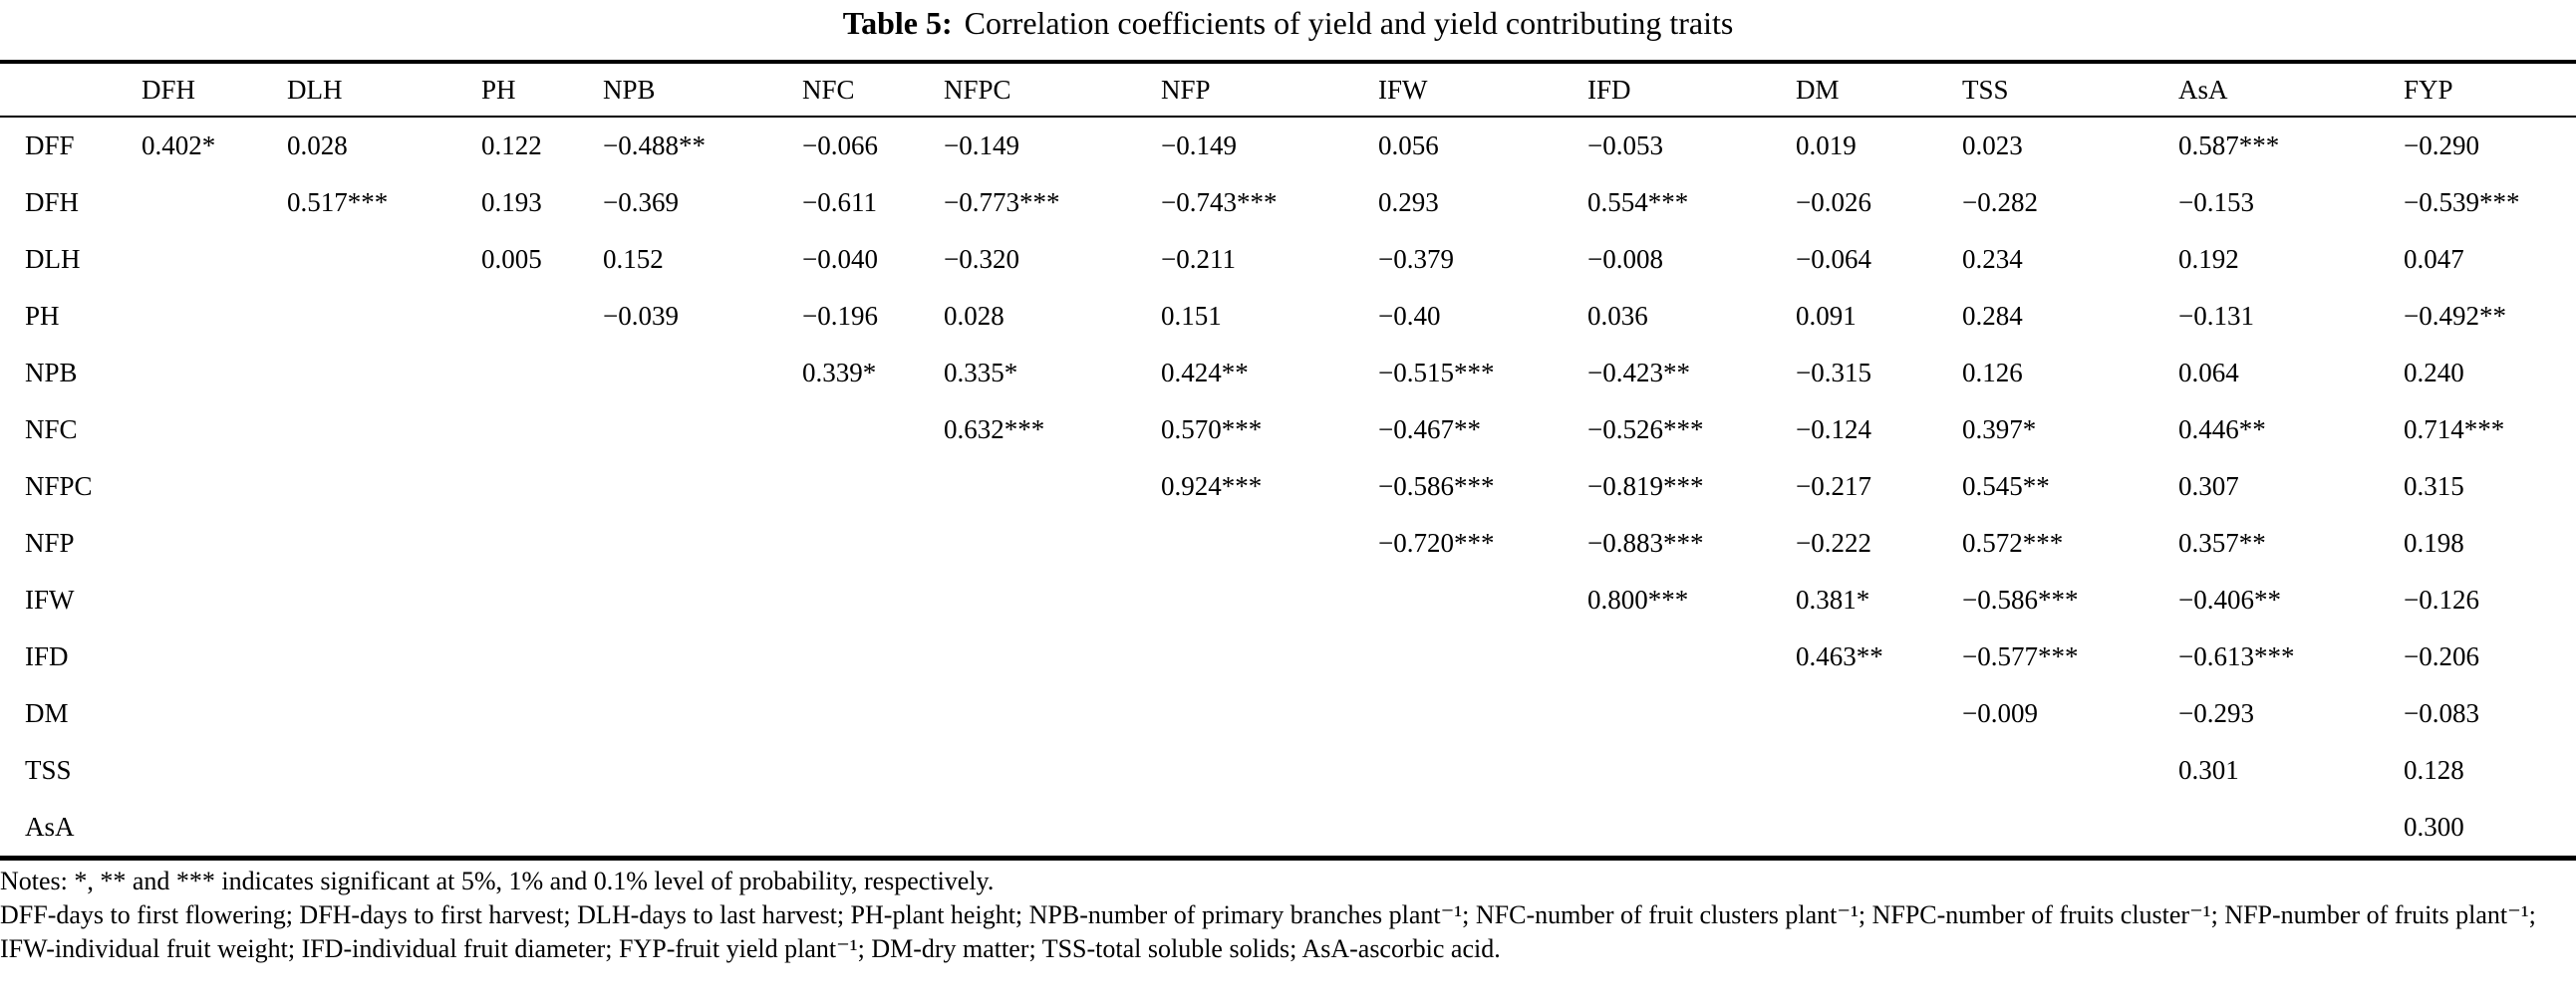 Image resolution: width=2576 pixels, height=1005 pixels. Describe the element at coordinates (1205, 372) in the screenshot. I see `correlation-cell: 0.424**` at that location.